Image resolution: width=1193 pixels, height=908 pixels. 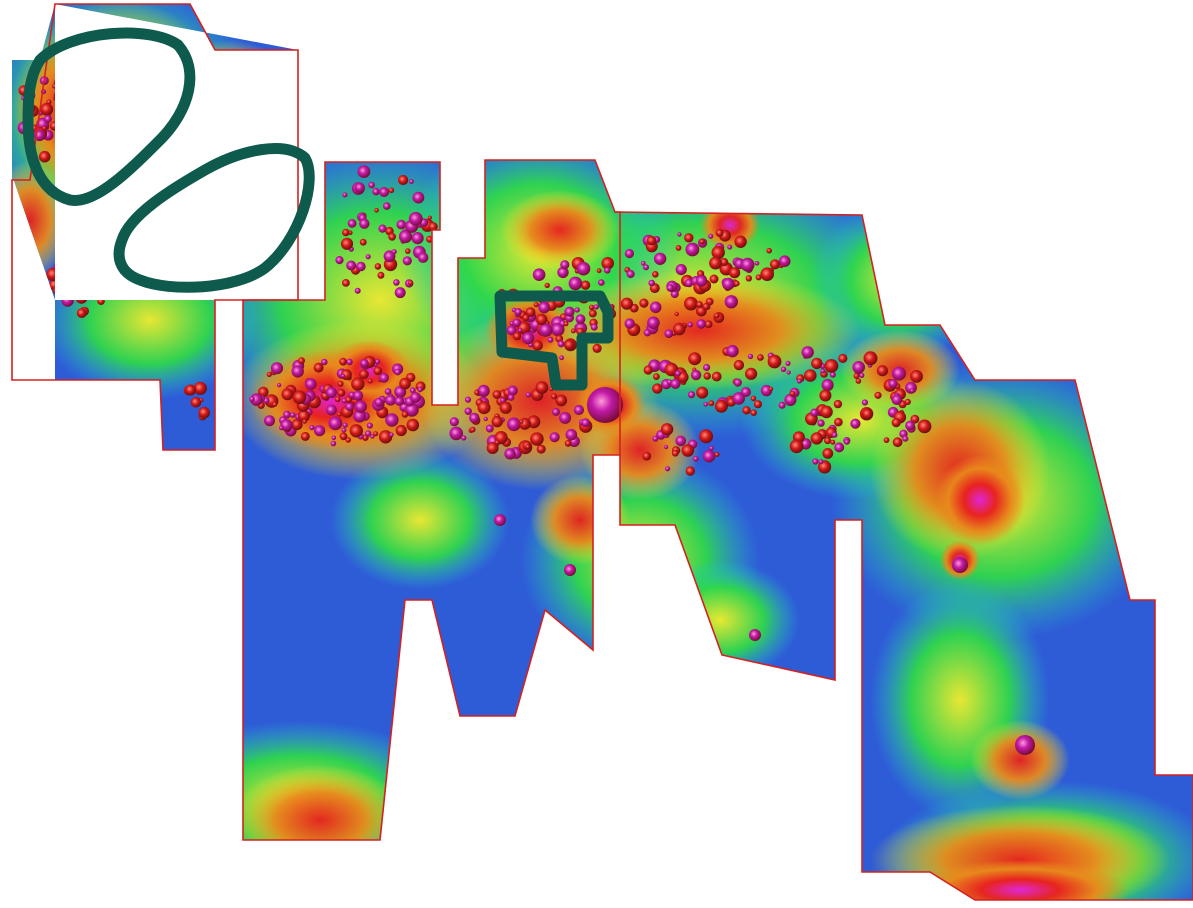 I want to click on annotation-ellipse-northwest, so click(x=109, y=116).